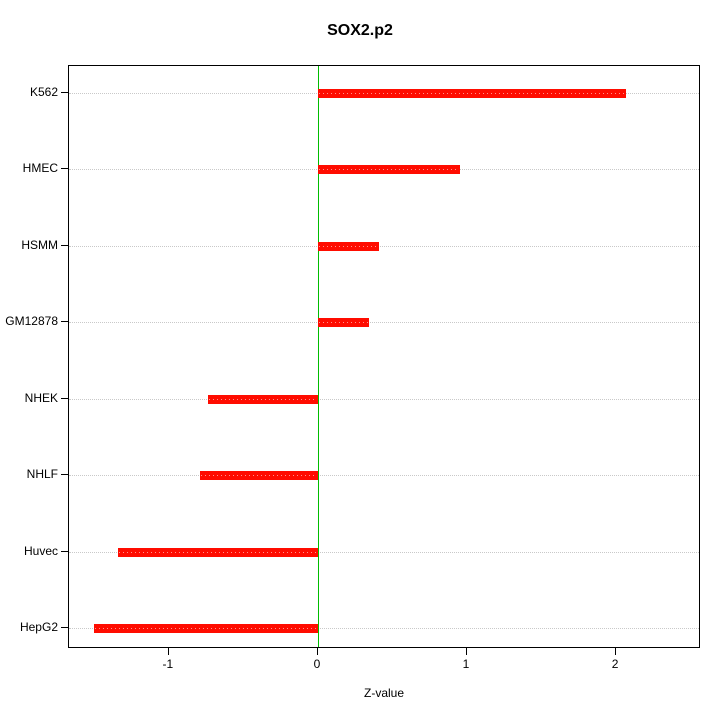  Describe the element at coordinates (40, 550) in the screenshot. I see `y-category-label: Huvec` at that location.